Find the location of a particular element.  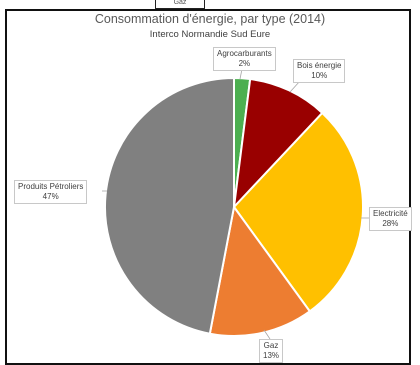

slice-name: Agrocarburants is located at coordinates (244, 53).